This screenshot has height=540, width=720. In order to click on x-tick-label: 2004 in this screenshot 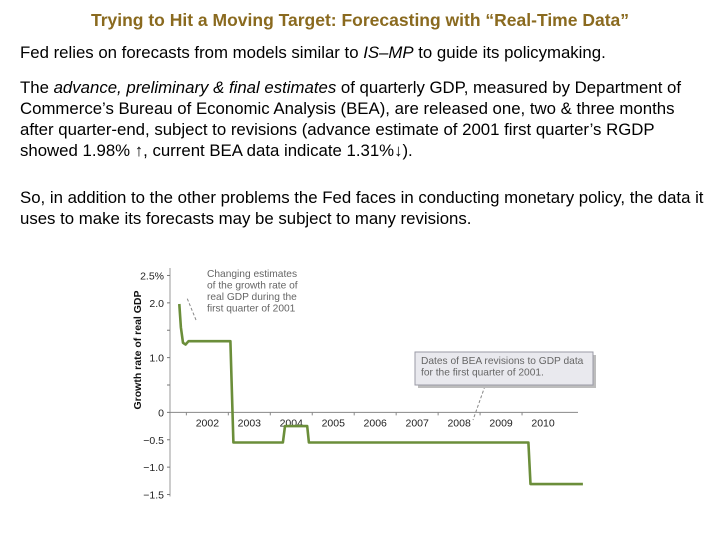, I will do `click(292, 423)`.